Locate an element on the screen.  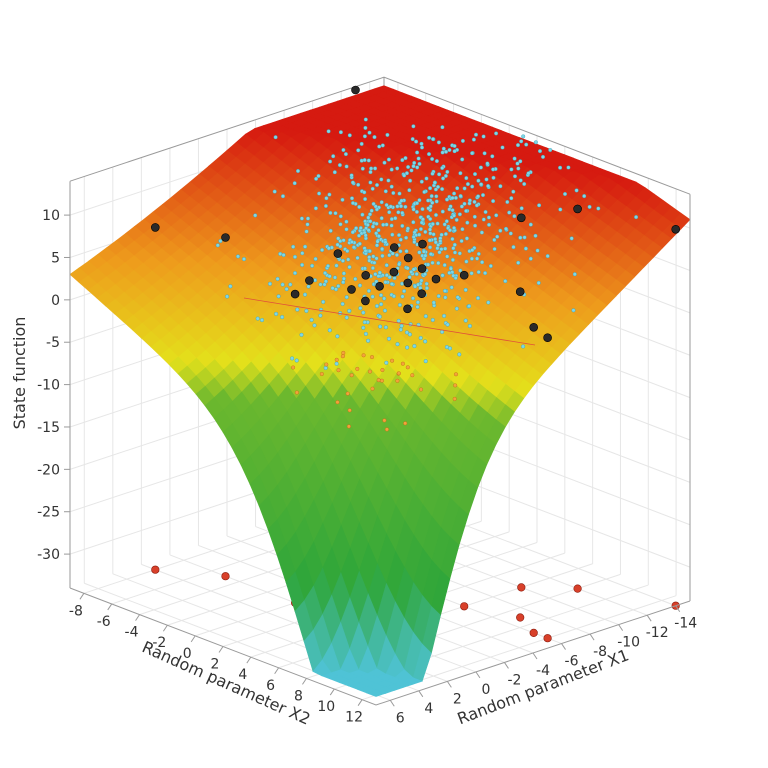
x2-tick-label: 10 is located at coordinates (326, 707).